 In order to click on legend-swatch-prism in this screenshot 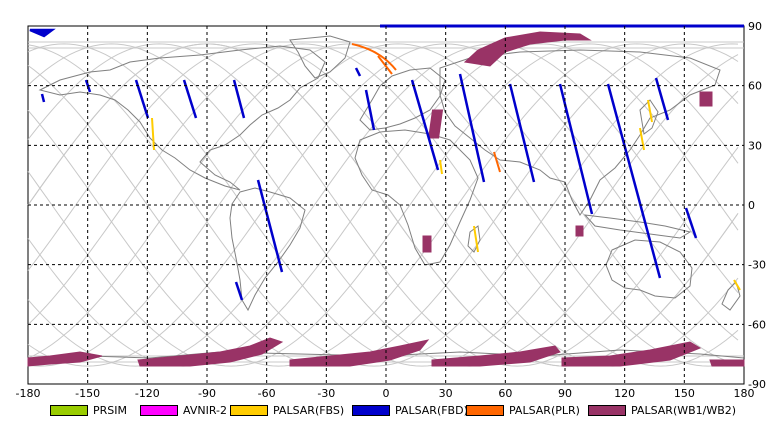, I will do `click(69, 410)`.